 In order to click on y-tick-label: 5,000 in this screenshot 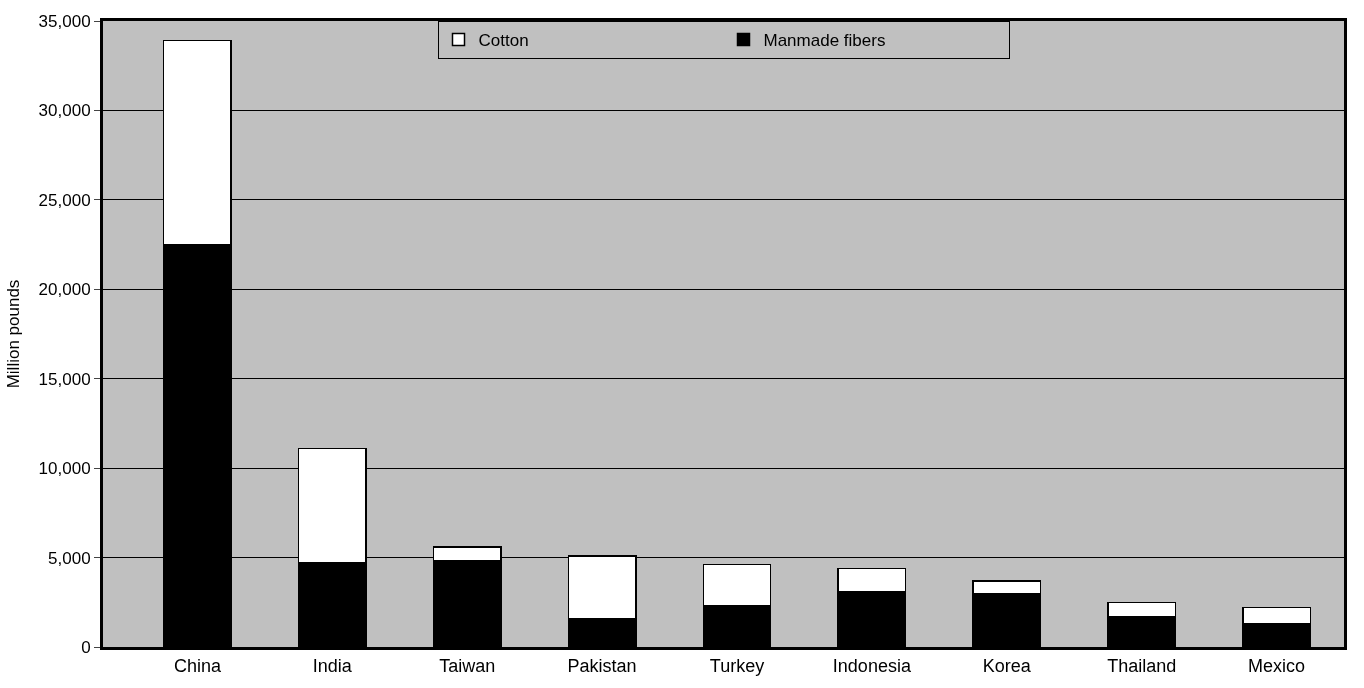, I will do `click(69, 558)`.